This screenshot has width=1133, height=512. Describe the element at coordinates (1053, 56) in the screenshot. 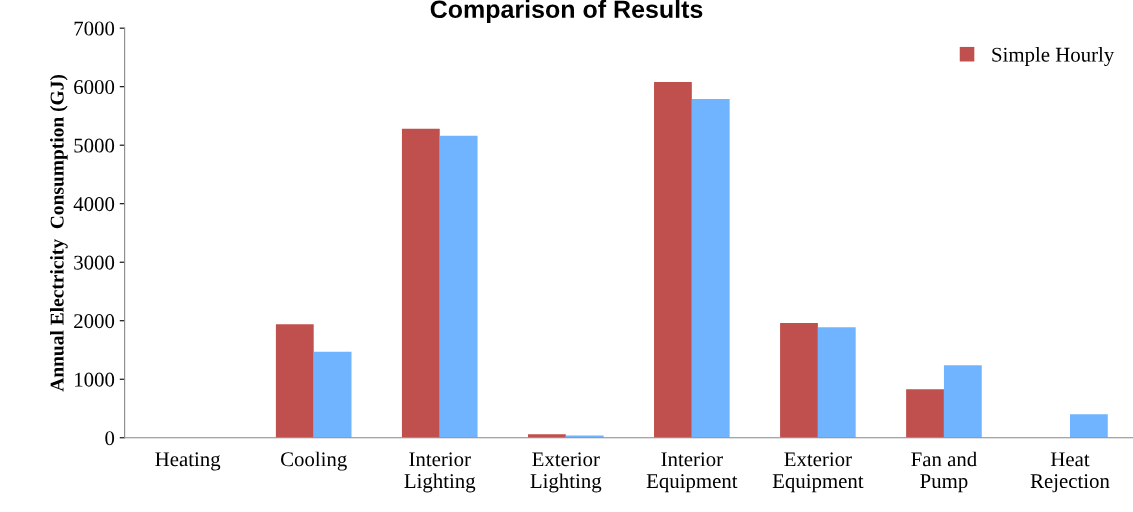

I see `legend-label: Simple Hourly` at that location.